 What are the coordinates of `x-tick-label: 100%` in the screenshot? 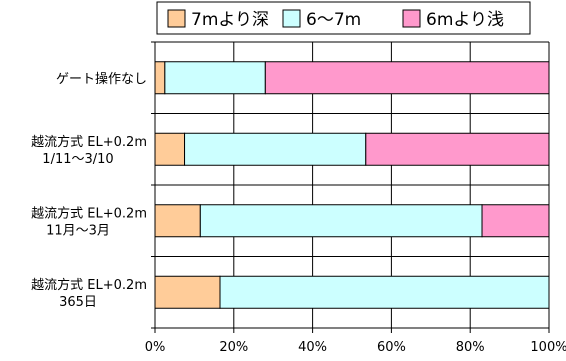 It's located at (548, 347).